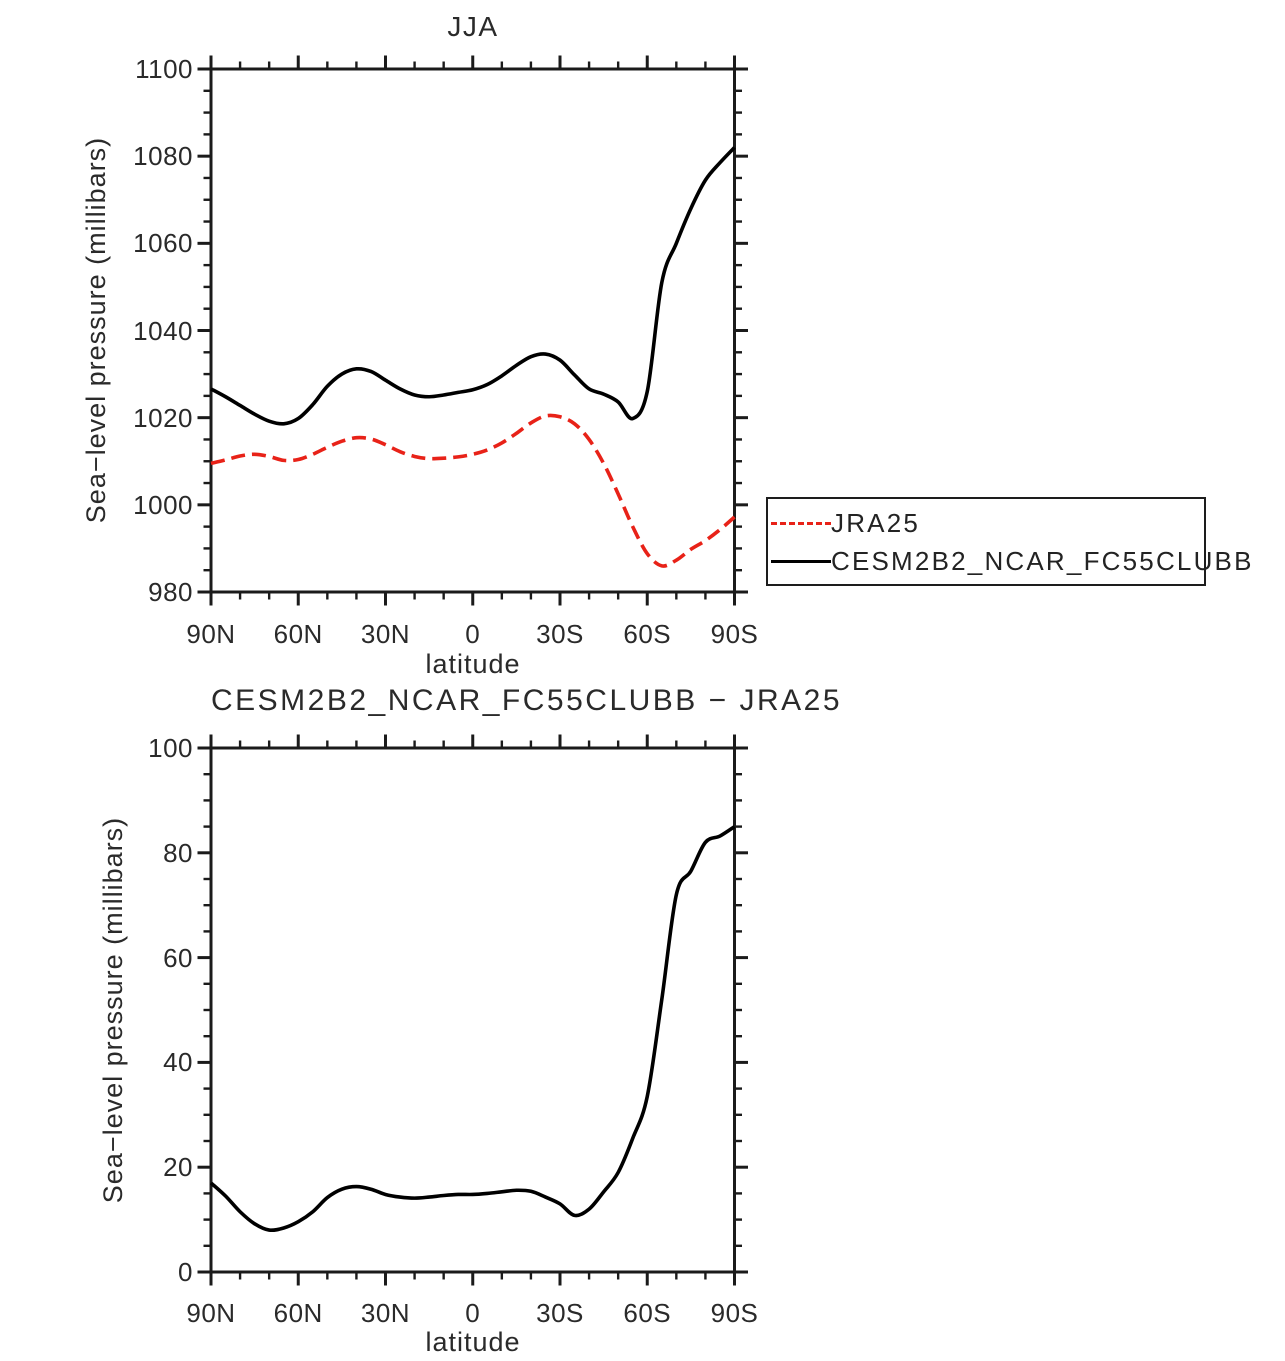 The image size is (1285, 1361). Describe the element at coordinates (163, 243) in the screenshot. I see `y-tick-label: 1060` at that location.